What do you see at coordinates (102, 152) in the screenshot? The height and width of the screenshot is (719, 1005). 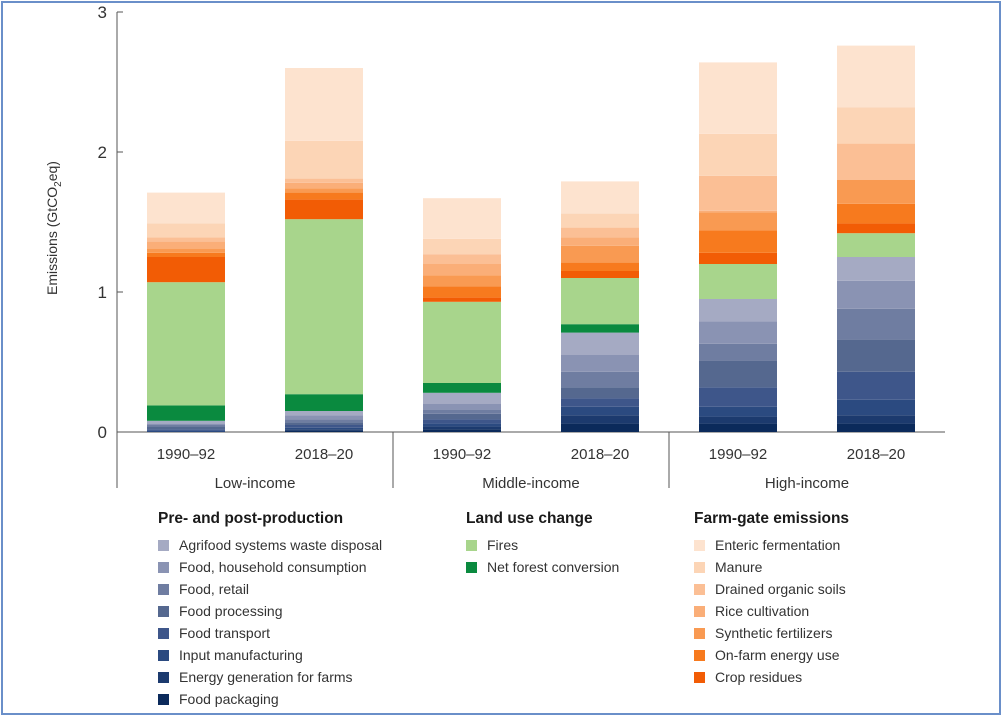 I see `y-tick-label: 2` at bounding box center [102, 152].